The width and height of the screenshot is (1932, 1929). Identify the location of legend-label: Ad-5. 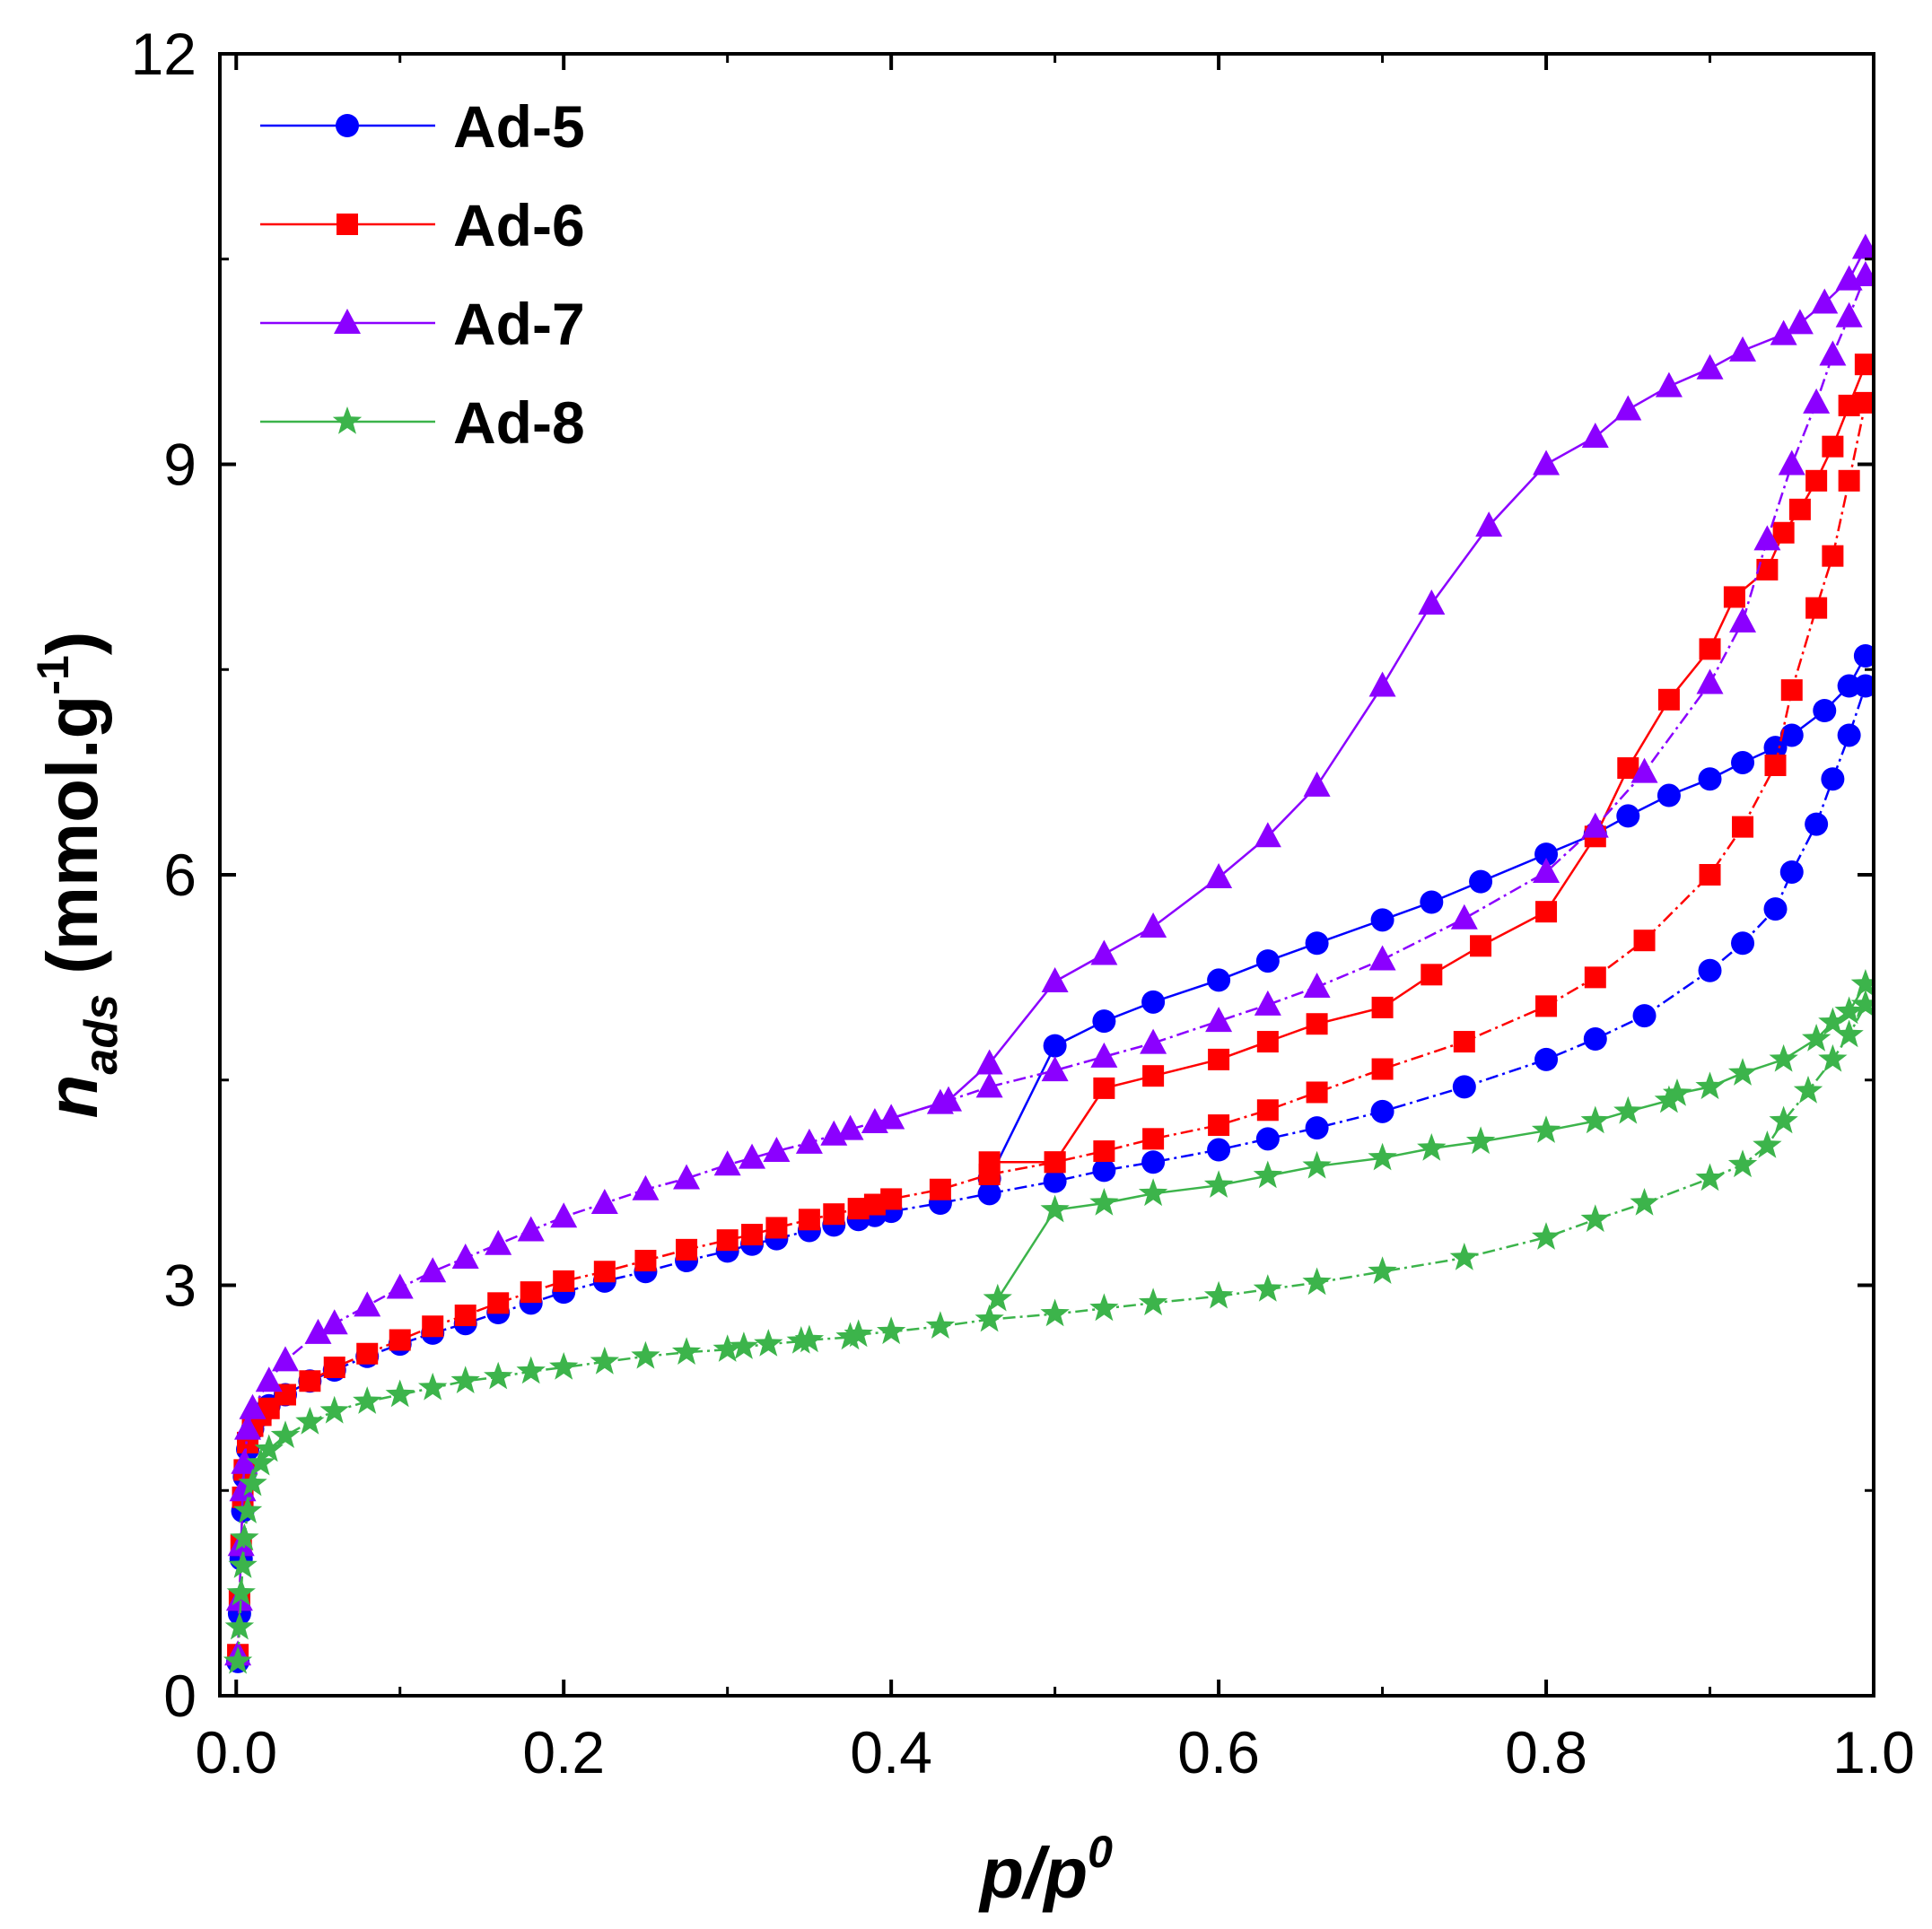
(519, 127).